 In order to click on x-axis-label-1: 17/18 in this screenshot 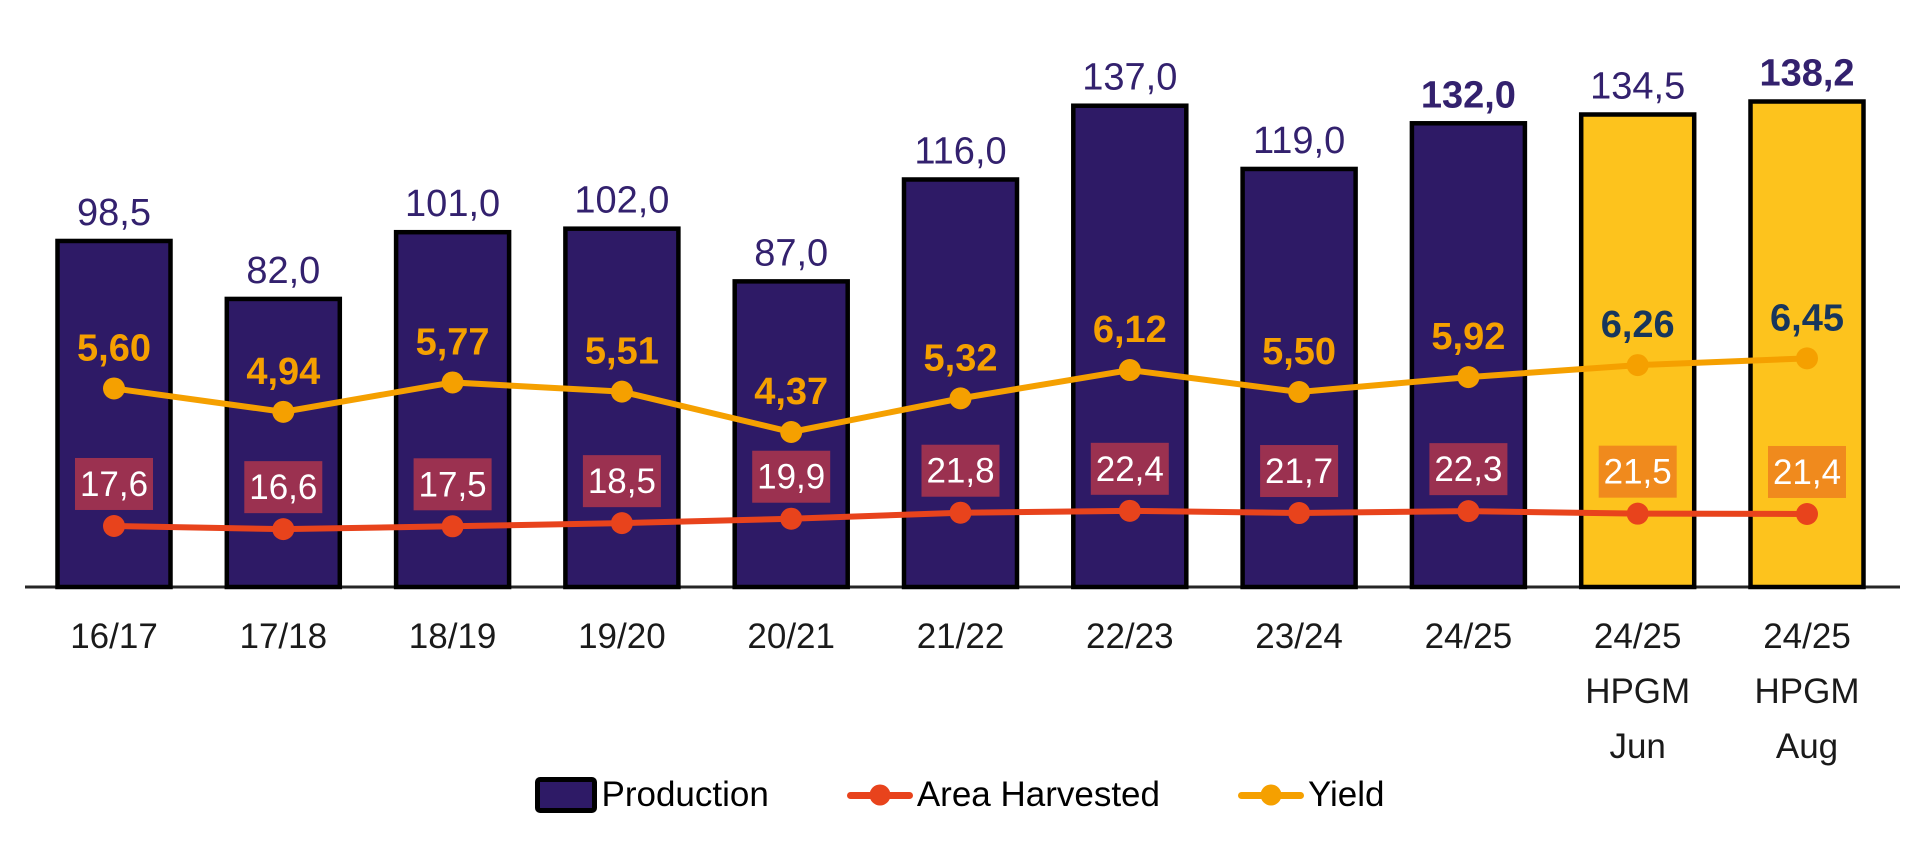, I will do `click(284, 636)`.